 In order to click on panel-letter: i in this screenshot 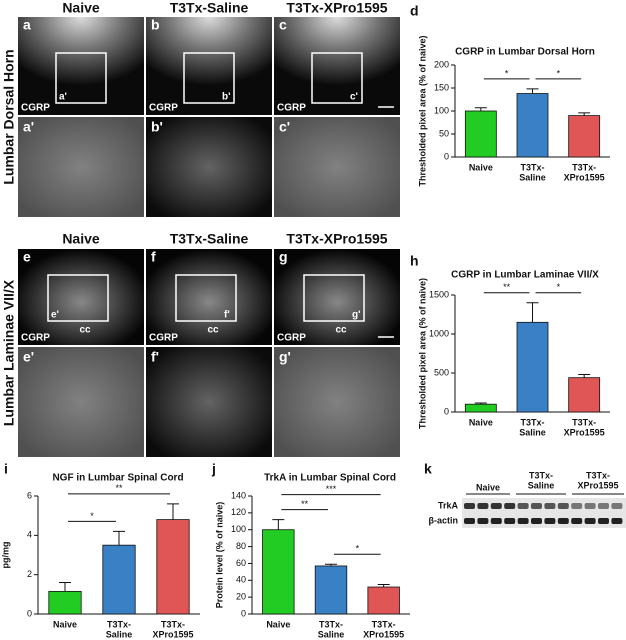, I will do `click(6, 469)`.